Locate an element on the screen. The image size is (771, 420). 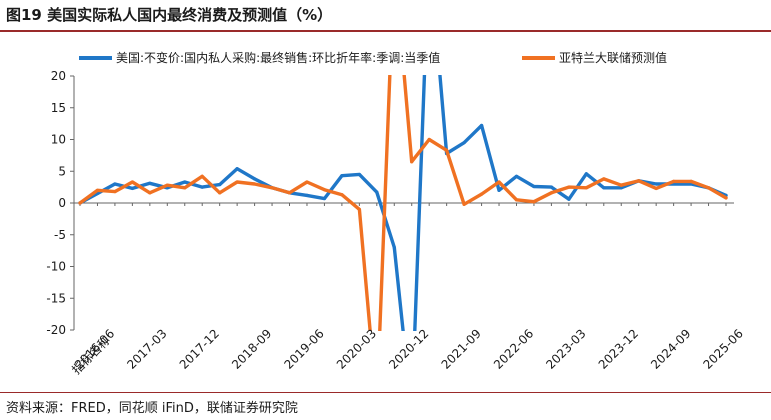
x-tick-label: 2017-03 is located at coordinates (146, 348).